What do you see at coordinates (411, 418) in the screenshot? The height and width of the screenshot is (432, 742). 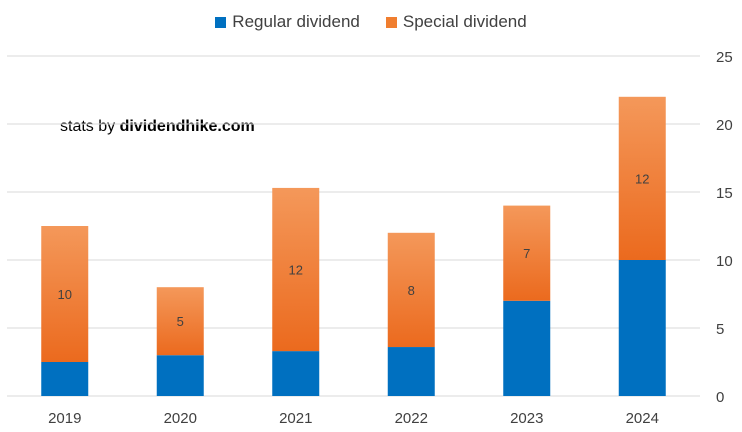 I see `x-tick-label: 2022` at bounding box center [411, 418].